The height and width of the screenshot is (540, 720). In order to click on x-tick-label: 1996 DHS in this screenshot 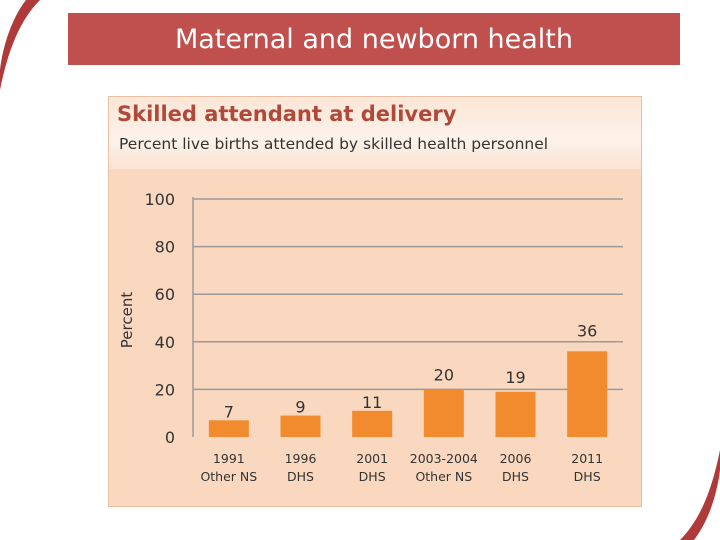, I will do `click(301, 467)`.